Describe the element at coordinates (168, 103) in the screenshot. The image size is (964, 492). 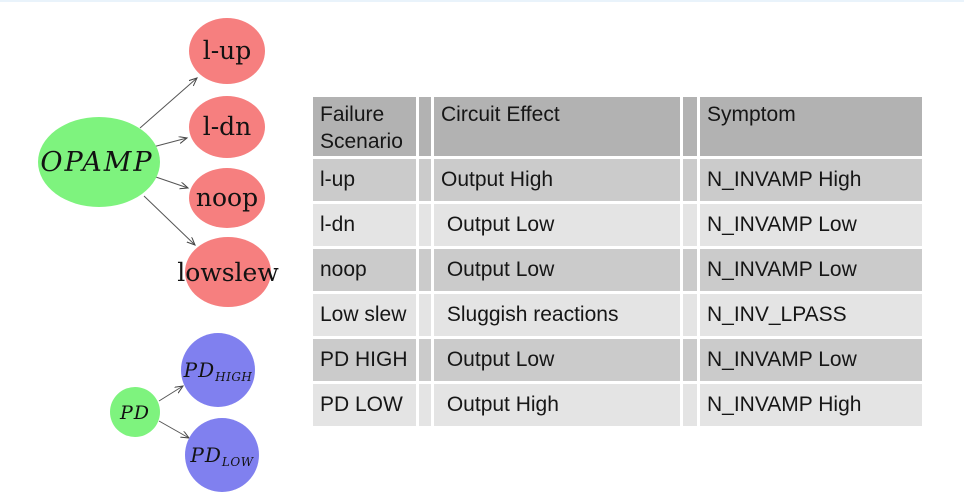
I see `edge-opamp-lup` at that location.